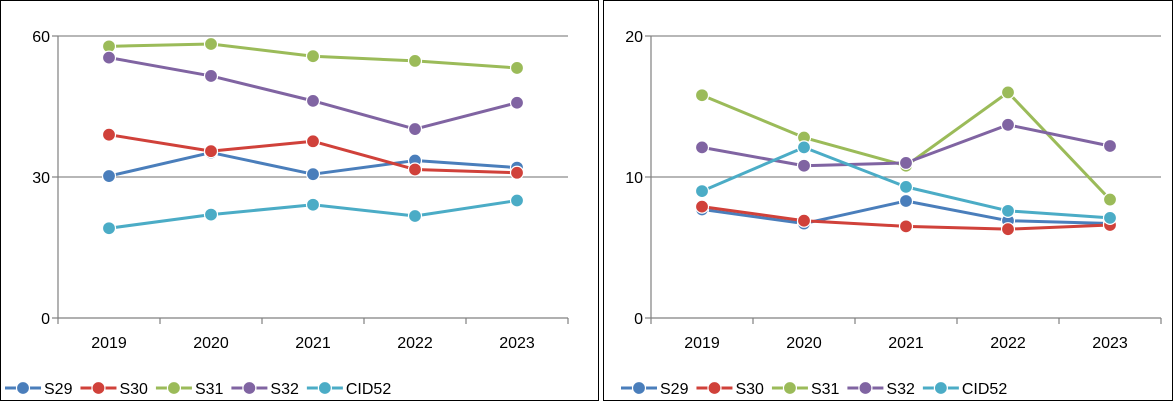 This screenshot has width=1173, height=402. What do you see at coordinates (211, 44) in the screenshot?
I see `data-point-S31-2020` at bounding box center [211, 44].